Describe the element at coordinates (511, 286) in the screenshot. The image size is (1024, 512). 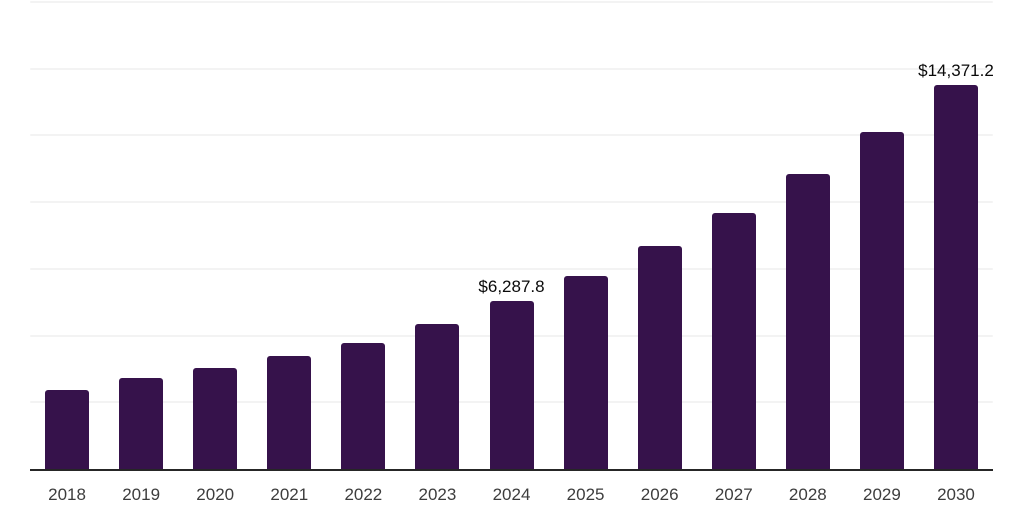
I see `bar-value-label-2024: $6,287.8` at that location.